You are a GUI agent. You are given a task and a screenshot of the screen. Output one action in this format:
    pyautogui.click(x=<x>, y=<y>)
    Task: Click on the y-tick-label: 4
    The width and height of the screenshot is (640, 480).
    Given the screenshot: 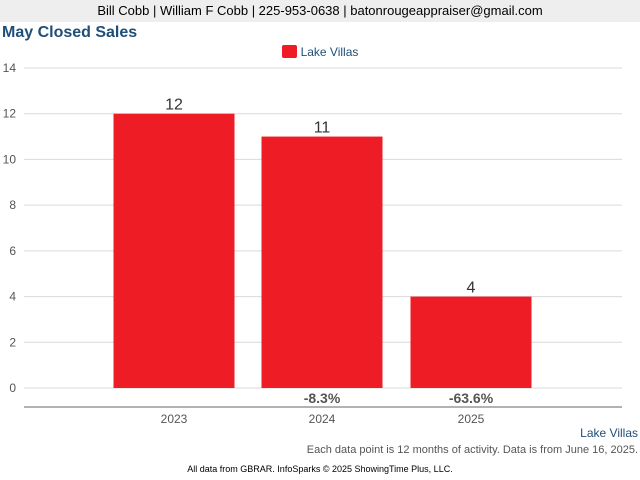 What is the action you would take?
    pyautogui.click(x=12, y=297)
    